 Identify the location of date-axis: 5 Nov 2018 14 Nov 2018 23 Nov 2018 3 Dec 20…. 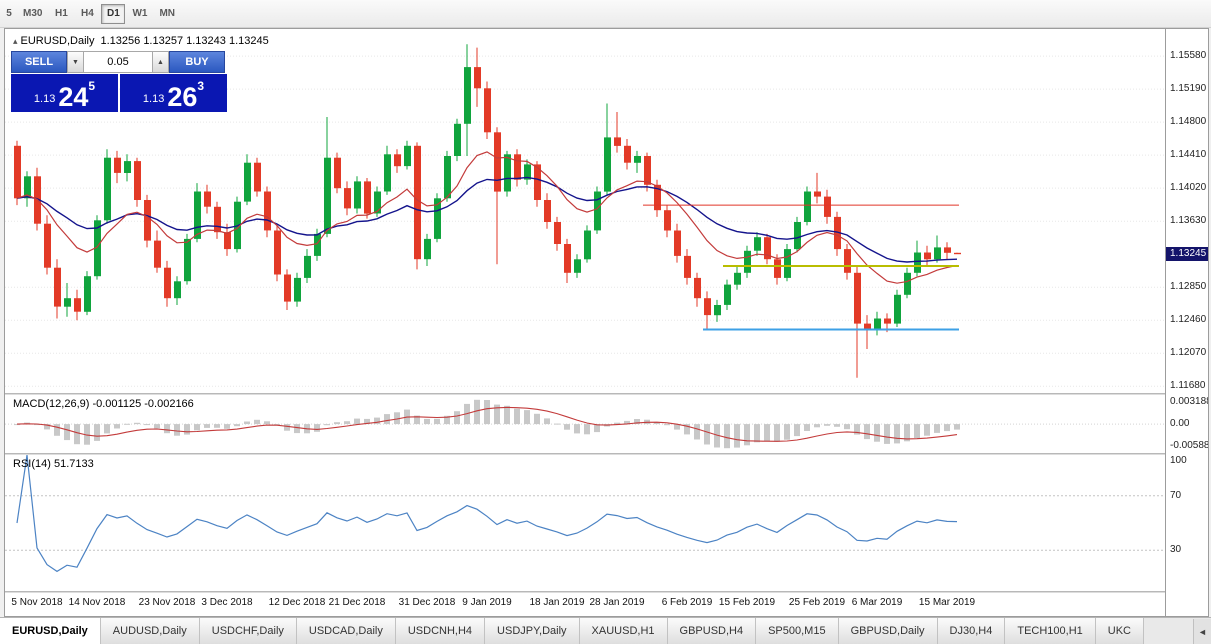
(585, 604).